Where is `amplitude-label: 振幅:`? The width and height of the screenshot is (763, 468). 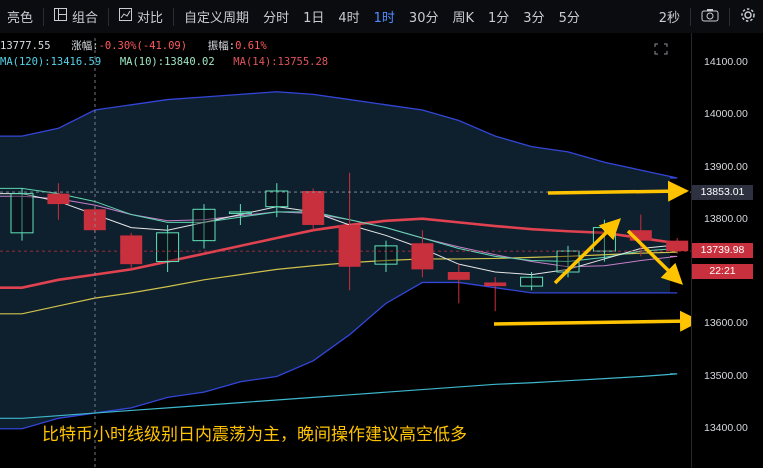
amplitude-label: 振幅: is located at coordinates (221, 46).